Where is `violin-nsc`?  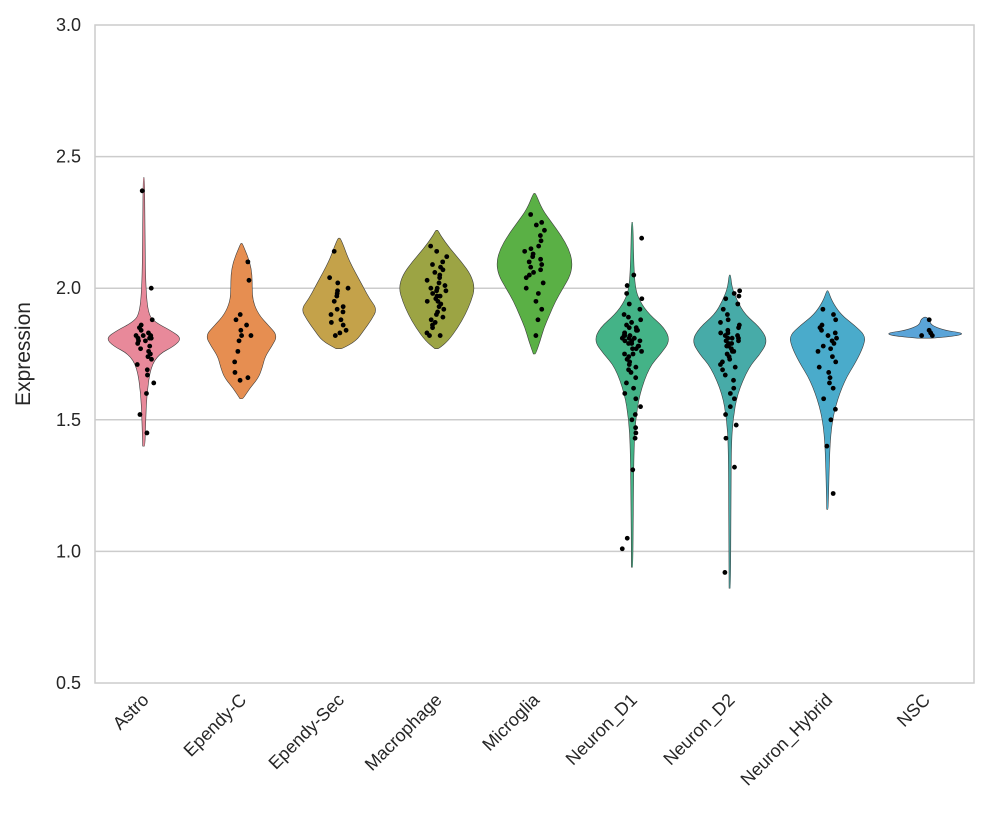 violin-nsc is located at coordinates (925, 327).